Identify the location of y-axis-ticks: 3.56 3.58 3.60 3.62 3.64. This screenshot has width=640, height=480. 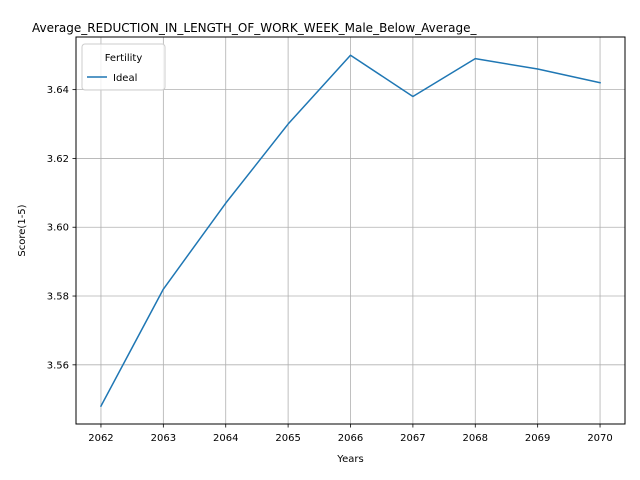
(61, 228).